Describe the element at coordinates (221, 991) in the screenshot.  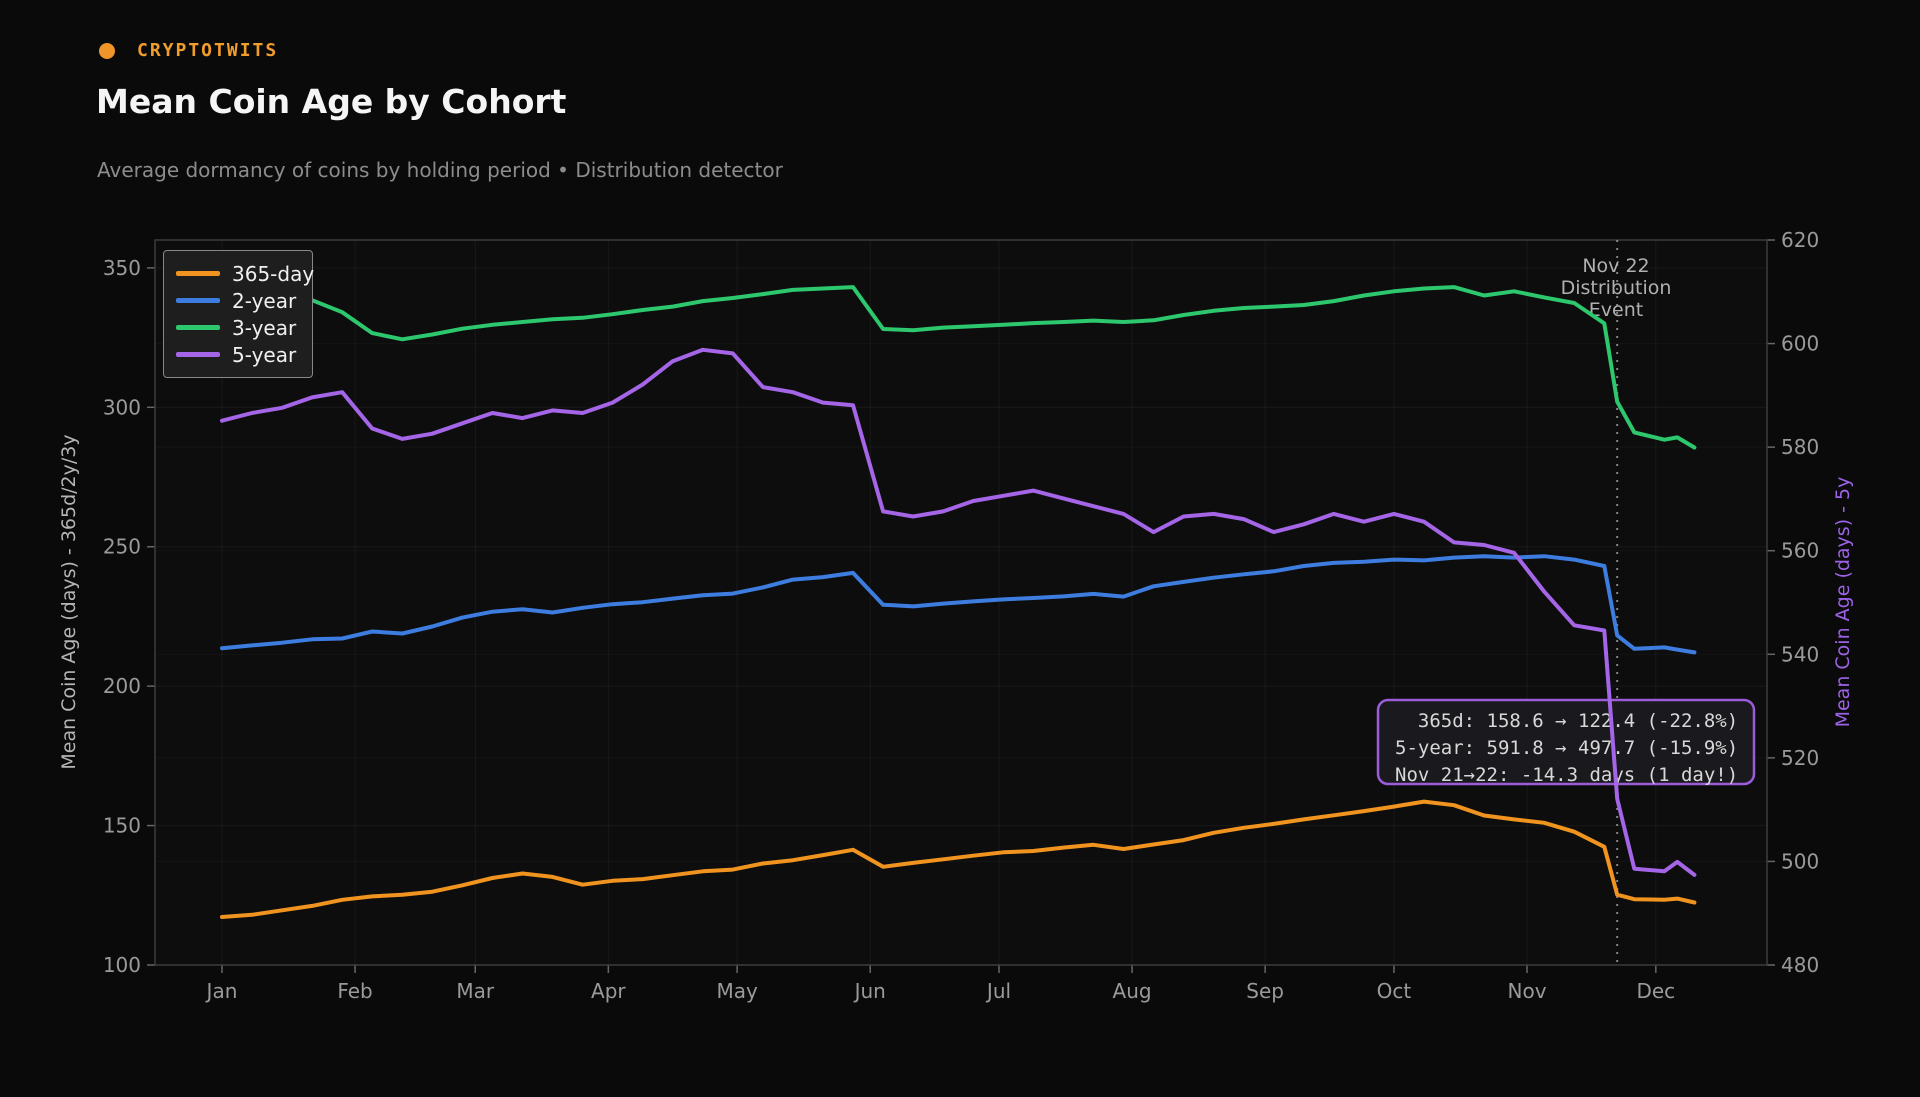
I see `svg-text: Jan` at that location.